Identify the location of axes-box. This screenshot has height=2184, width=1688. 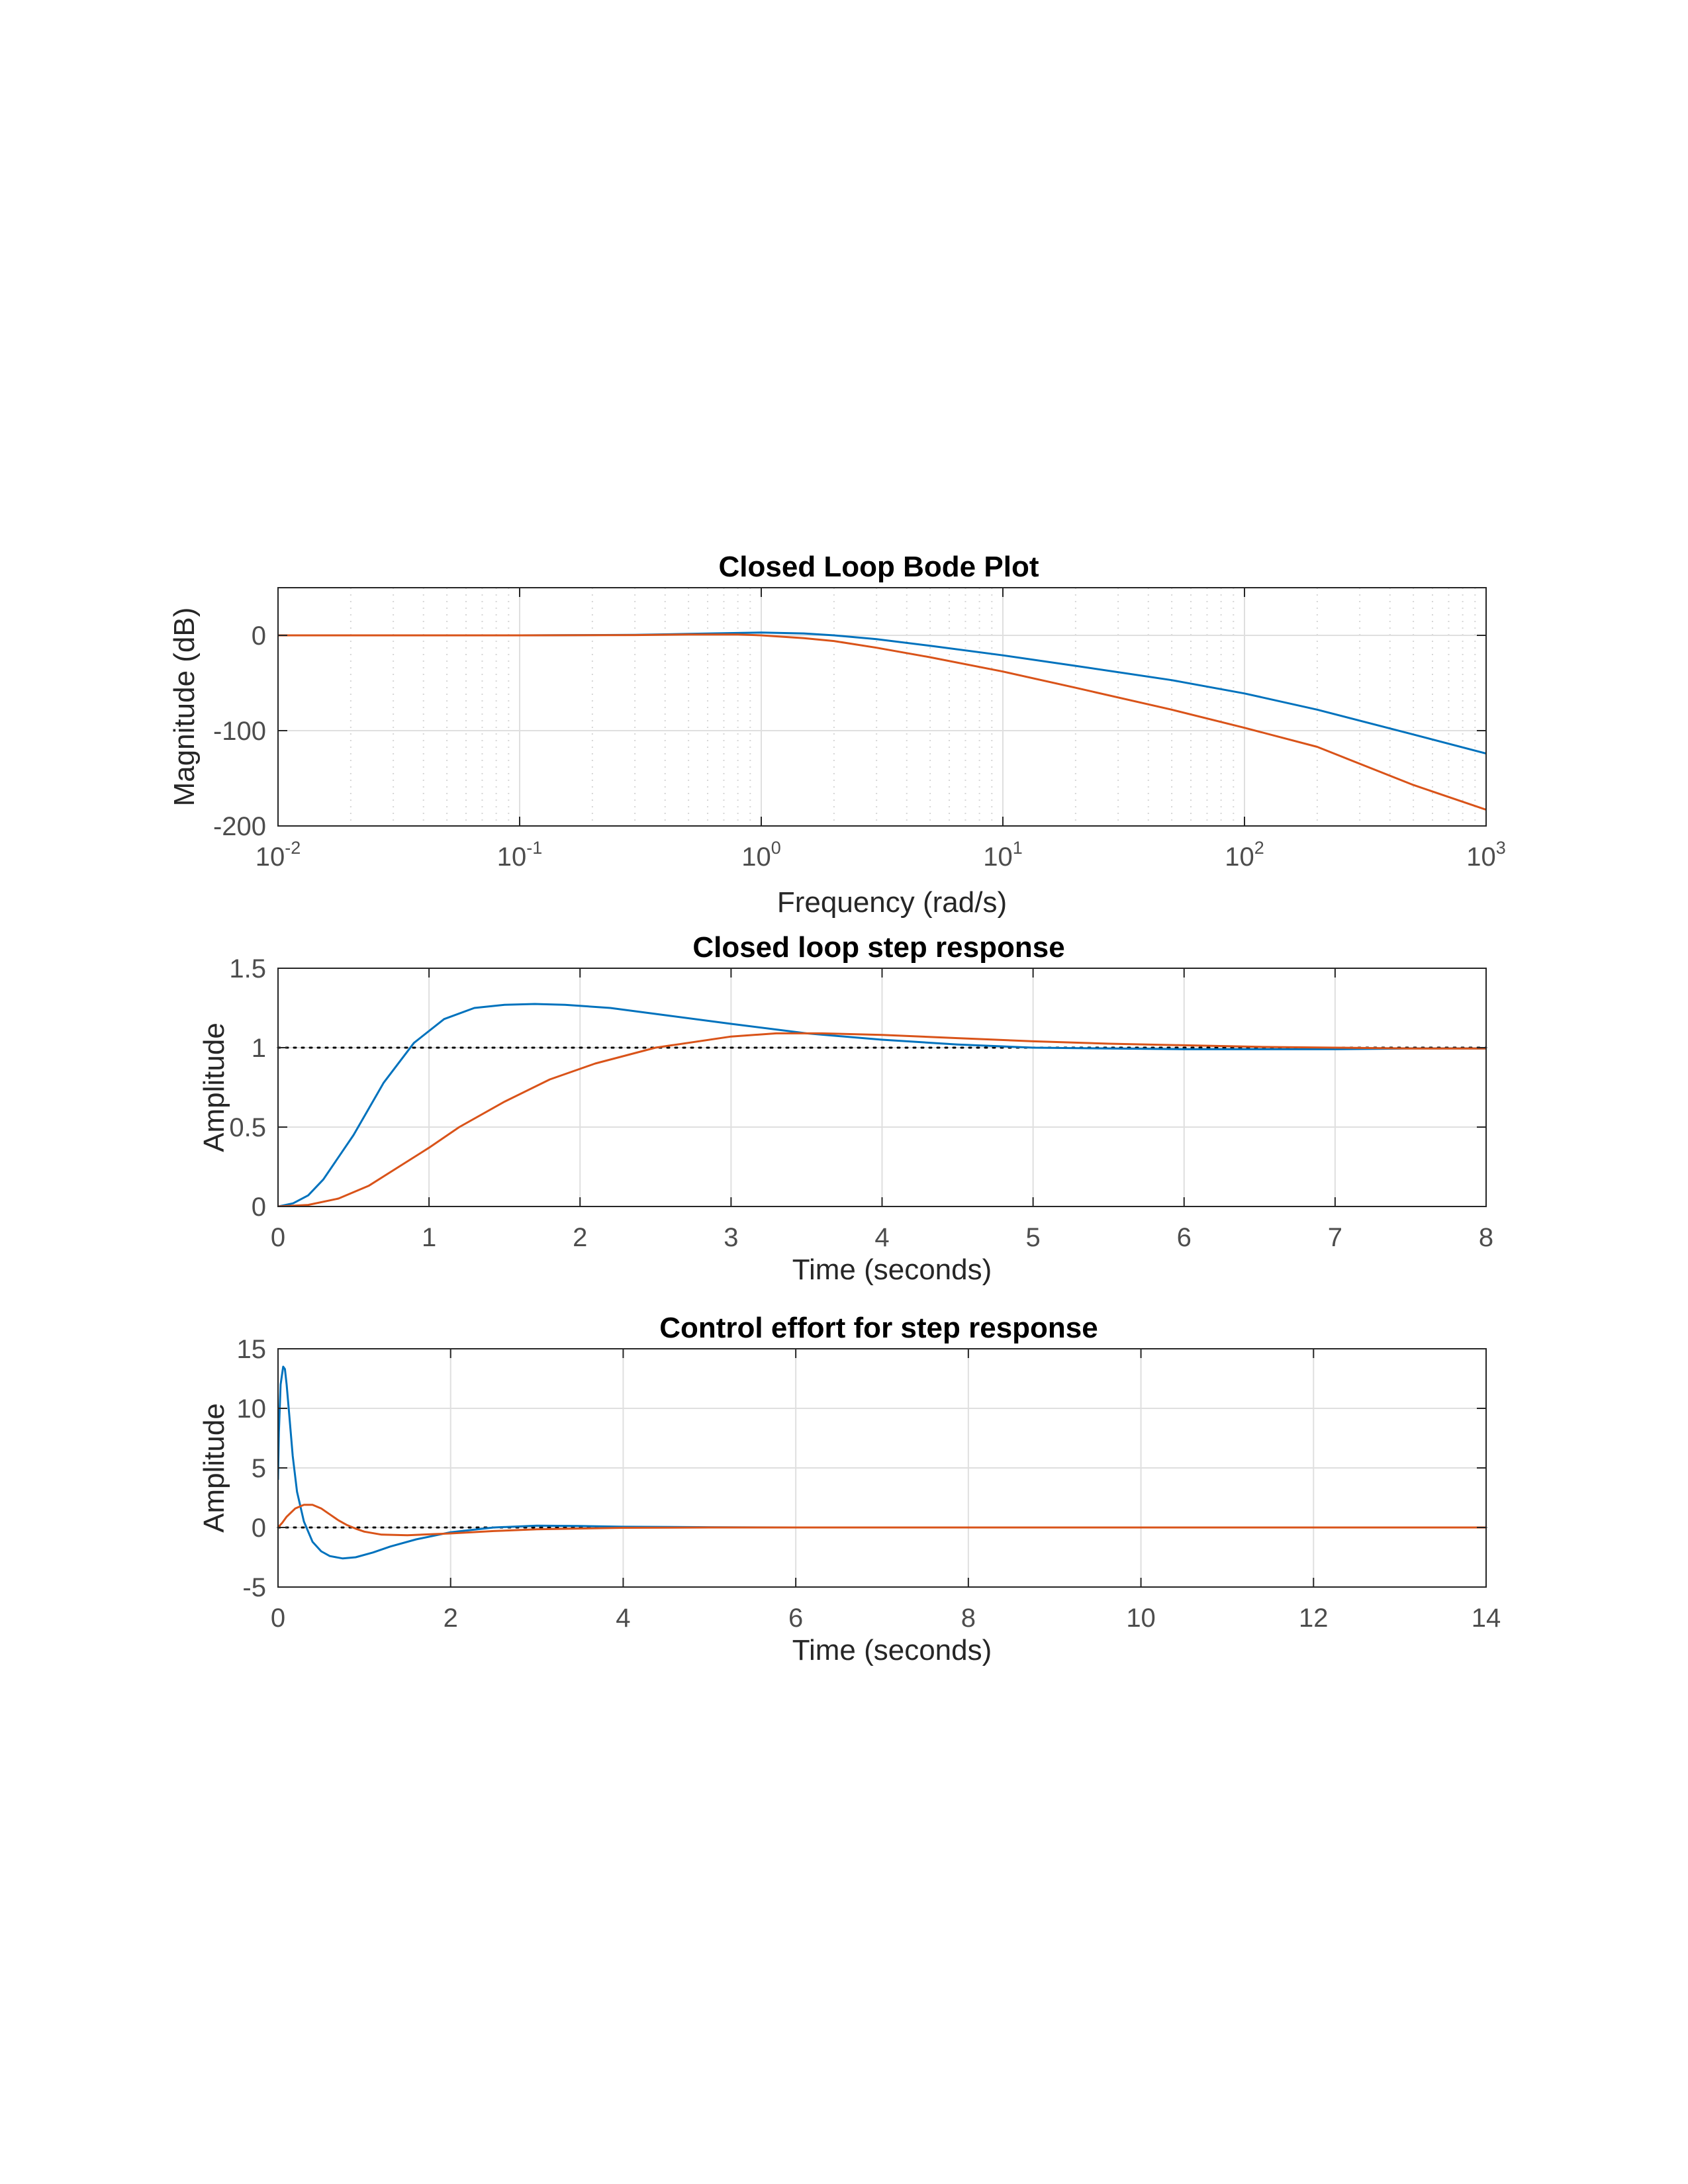
(882, 707).